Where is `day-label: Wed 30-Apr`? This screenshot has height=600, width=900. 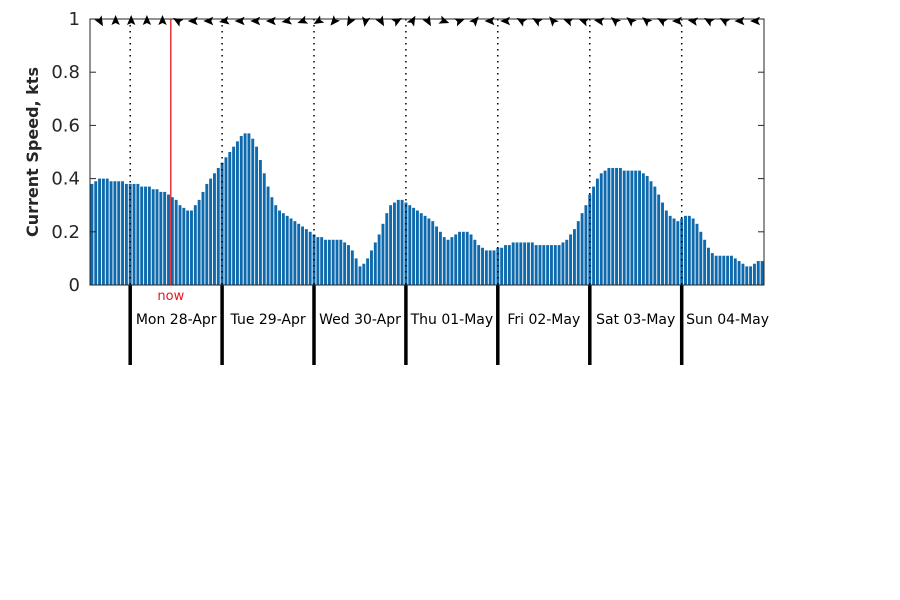
day-label: Wed 30-Apr is located at coordinates (360, 320).